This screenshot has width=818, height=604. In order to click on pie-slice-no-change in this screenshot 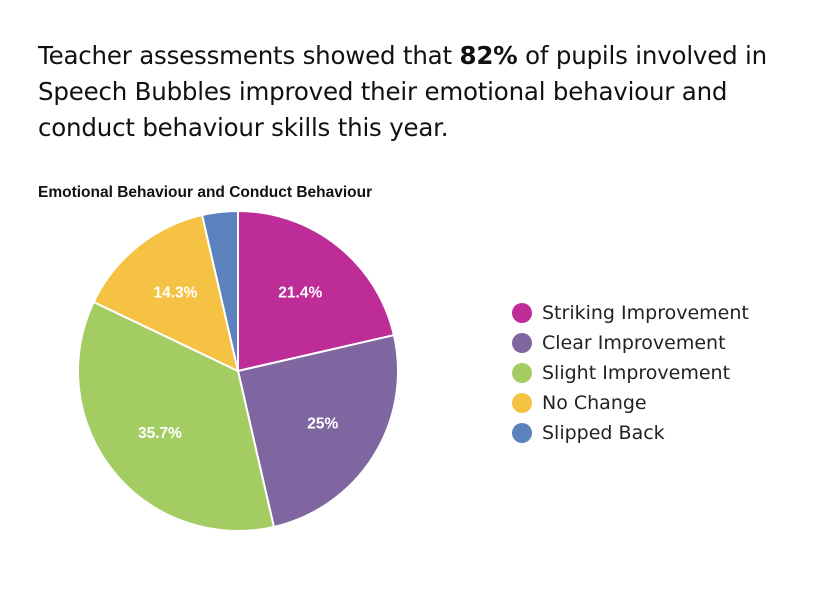, I will do `click(165, 293)`.